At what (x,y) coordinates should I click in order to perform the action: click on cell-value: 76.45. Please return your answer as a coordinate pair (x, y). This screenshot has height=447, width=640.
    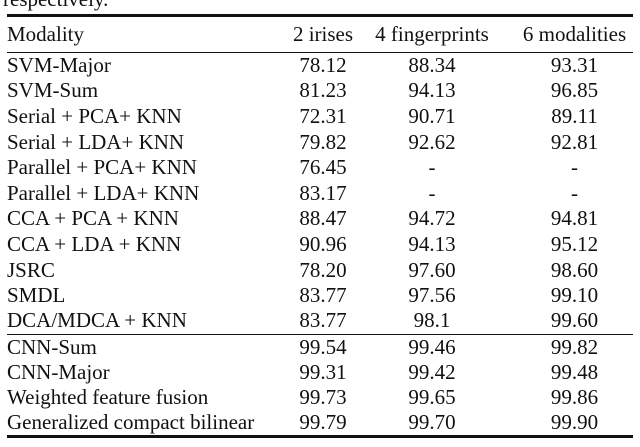
    Looking at the image, I should click on (323, 167).